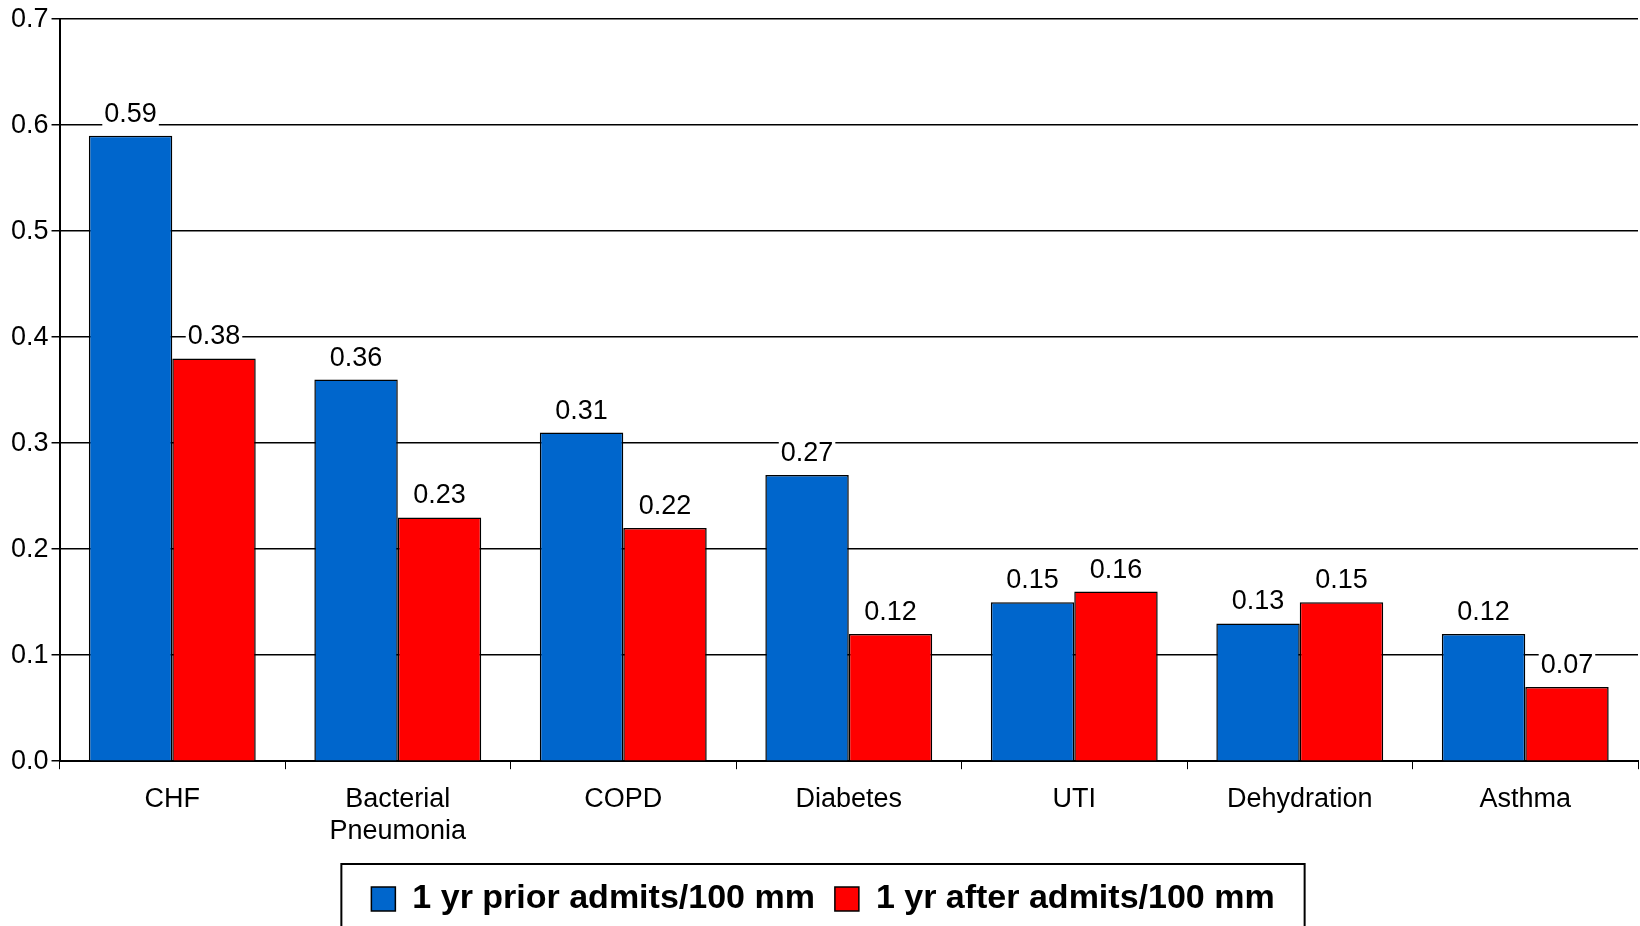 This screenshot has height=926, width=1640. I want to click on y-tick-label: 0.2, so click(29, 547).